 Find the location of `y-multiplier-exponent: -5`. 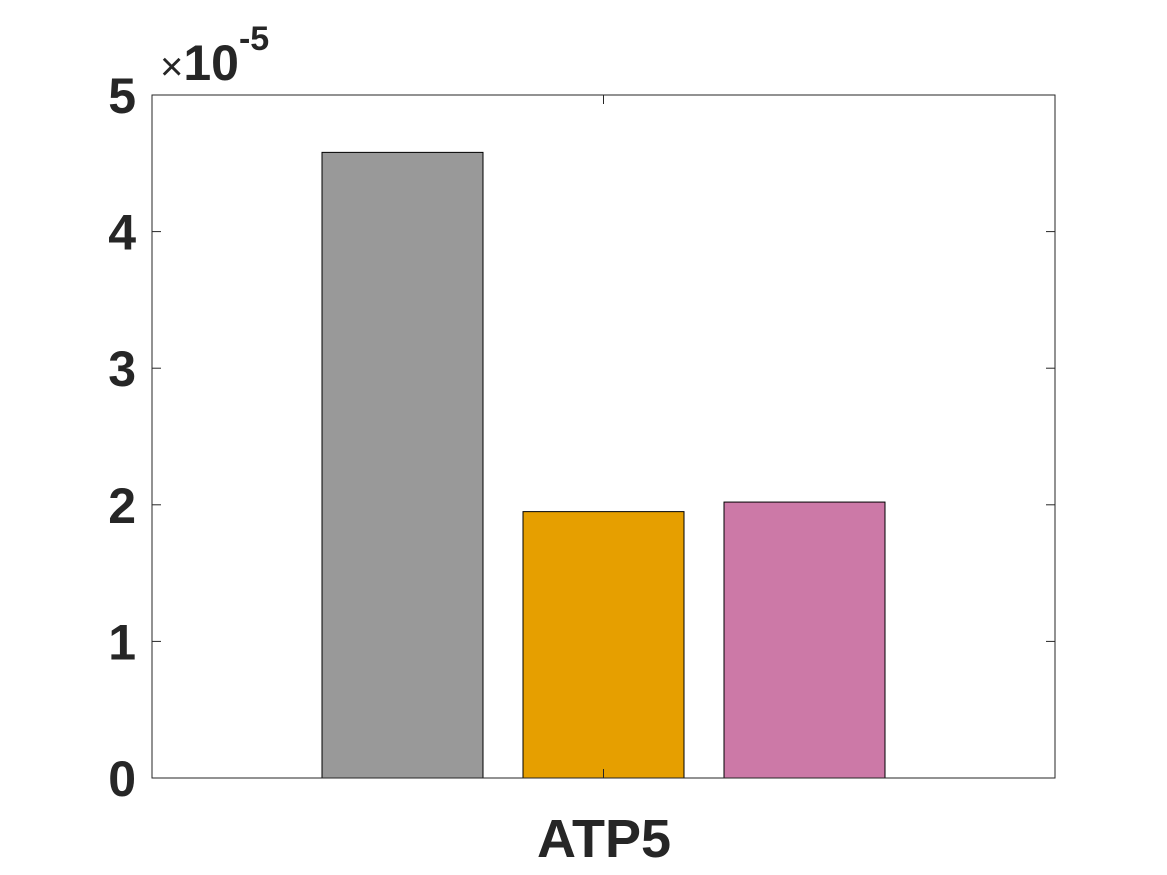

y-multiplier-exponent: -5 is located at coordinates (254, 39).